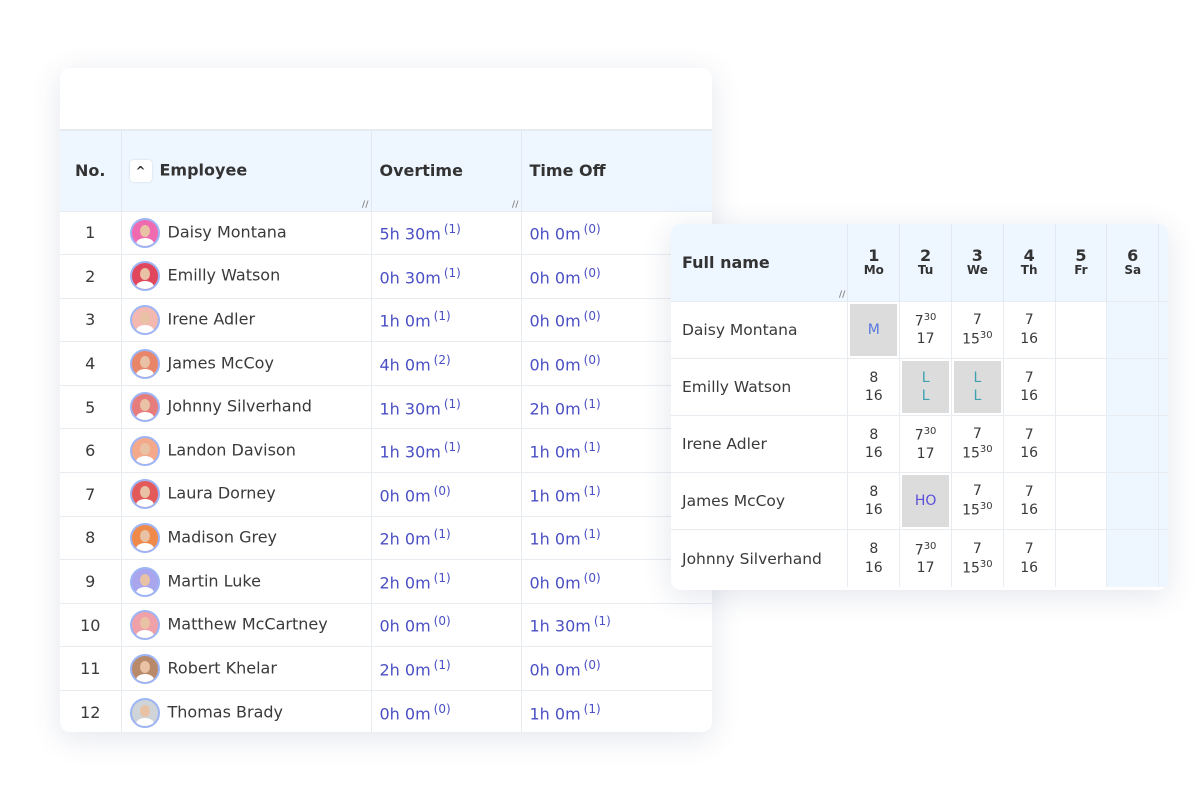 This screenshot has height=800, width=1200. I want to click on table-row: 12 Thomas Brady 0h 0m (0) 1h 0m (1), so click(386, 711).